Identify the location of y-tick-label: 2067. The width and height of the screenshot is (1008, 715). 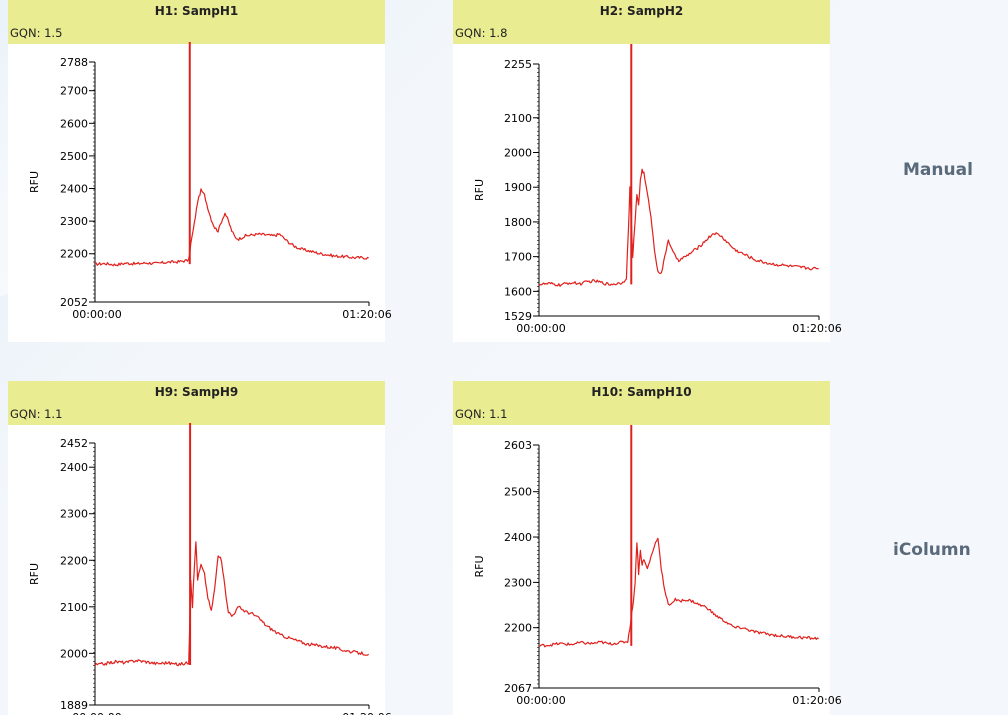
(518, 688).